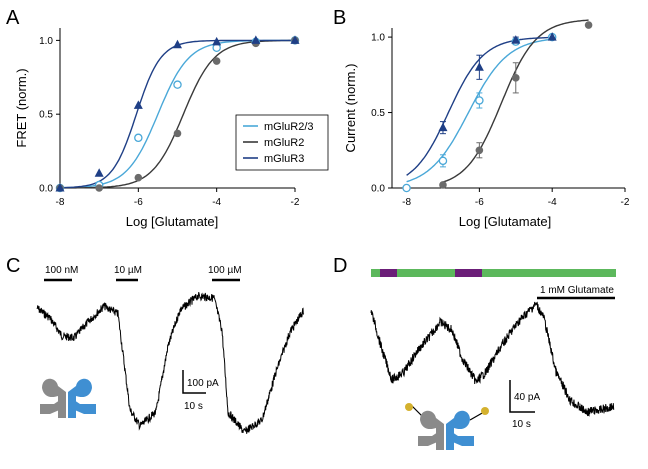 Image resolution: width=648 pixels, height=469 pixels. I want to click on scale-bar-c, so click(194, 382).